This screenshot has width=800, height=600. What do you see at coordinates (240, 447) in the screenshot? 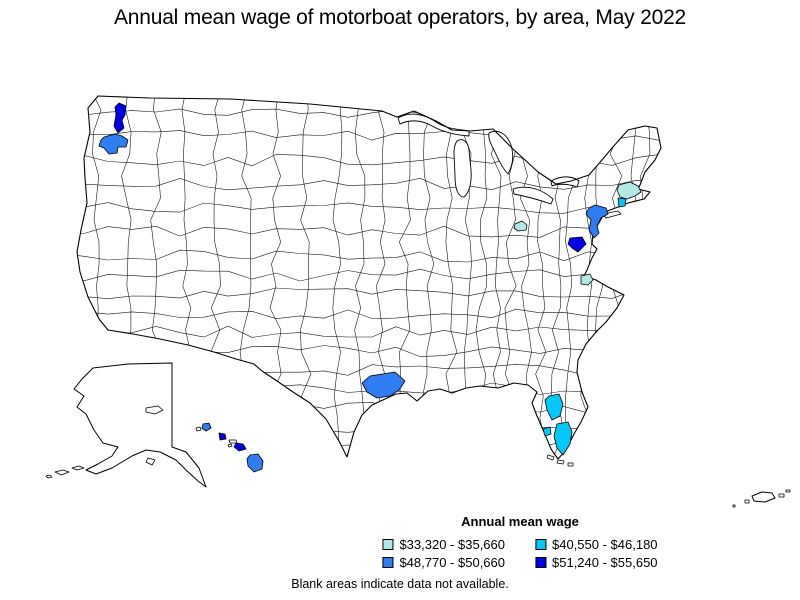
I see `wage-area-maui-hi` at bounding box center [240, 447].